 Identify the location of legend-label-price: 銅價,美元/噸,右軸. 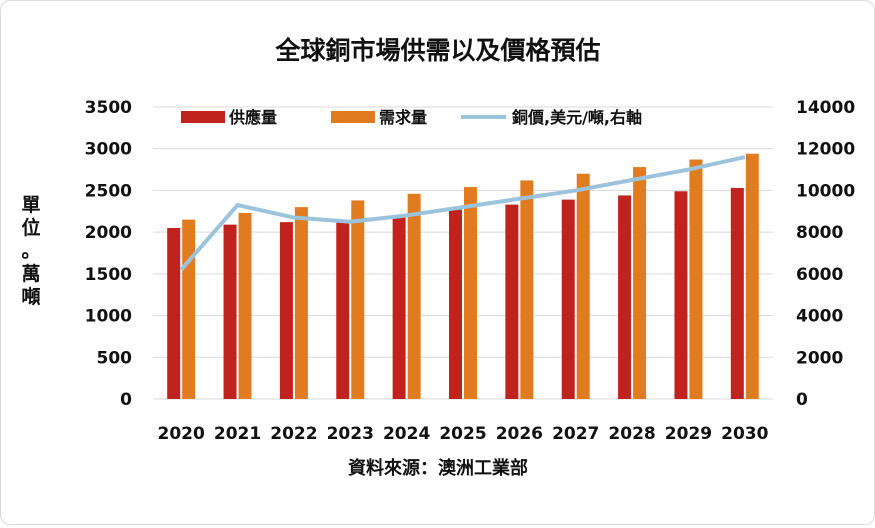
(577, 117).